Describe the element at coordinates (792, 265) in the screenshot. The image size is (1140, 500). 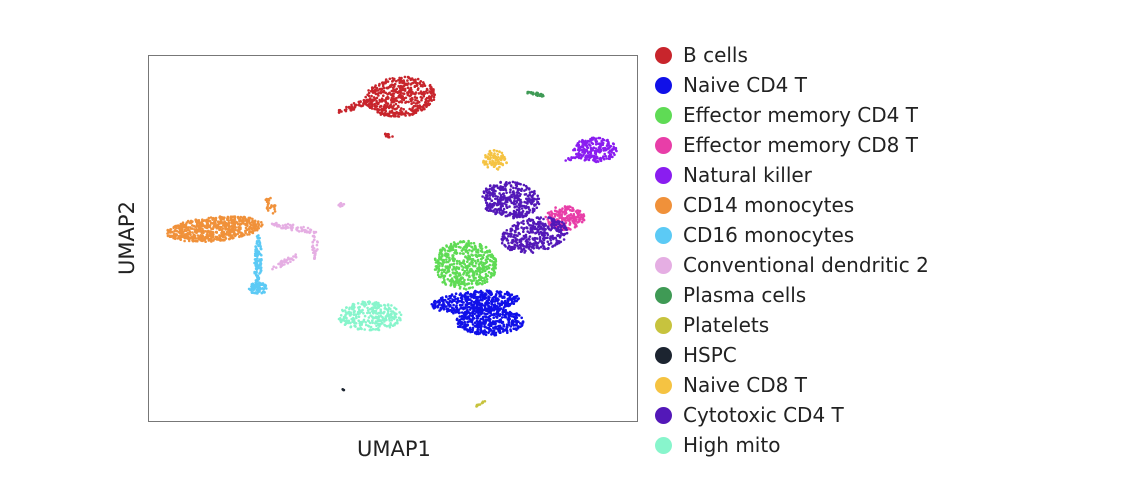
I see `legend-item: Conventional dendritic 2` at that location.